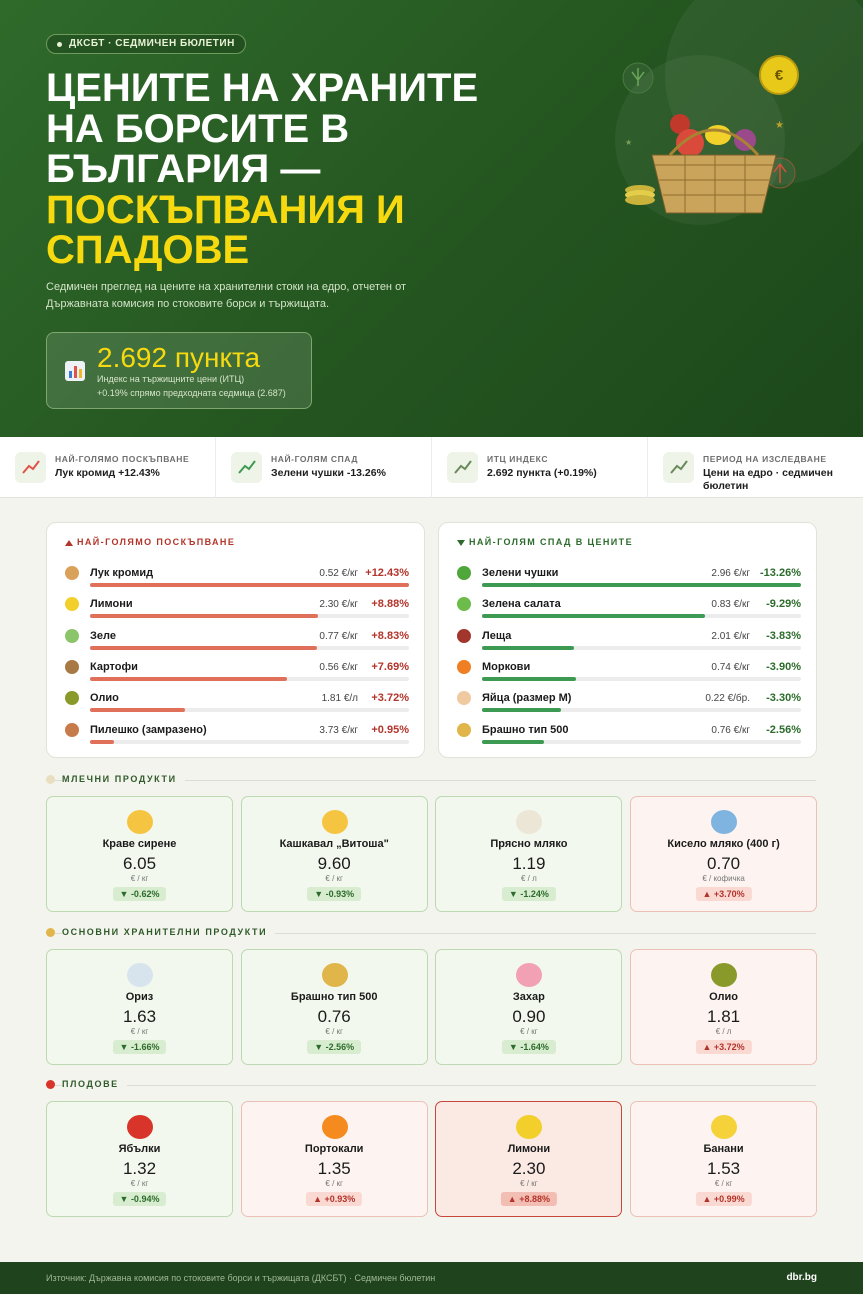 Image resolution: width=863 pixels, height=1294 pixels. Describe the element at coordinates (334, 1168) in the screenshot. I see `item-price: 1.35` at that location.